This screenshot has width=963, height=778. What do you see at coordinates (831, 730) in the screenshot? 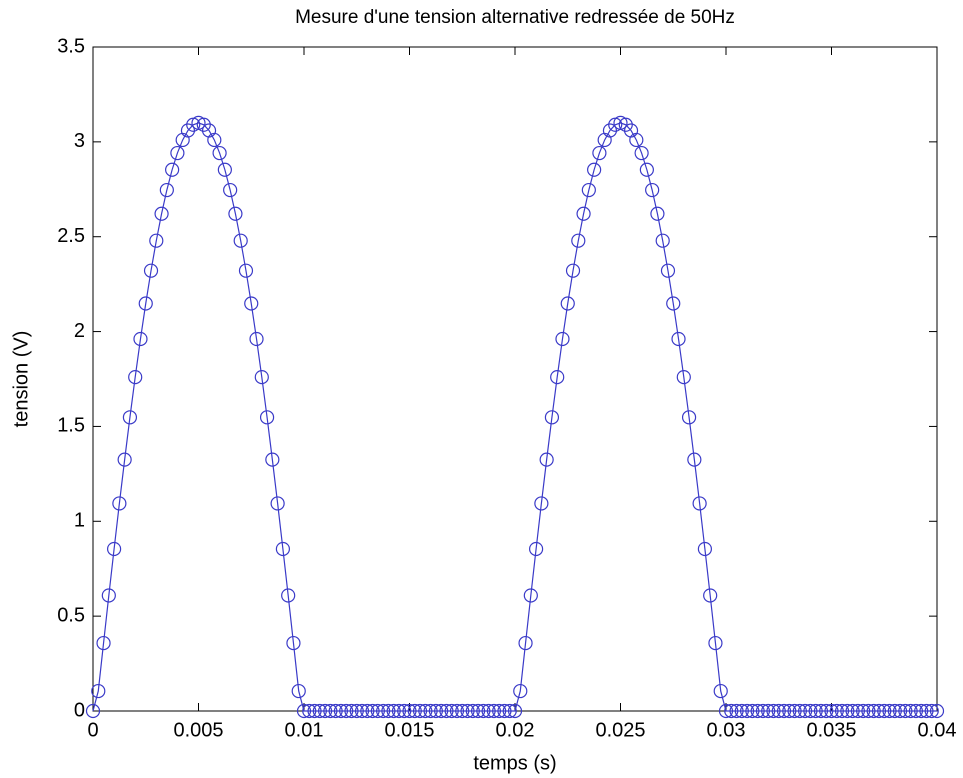
I see `x-tick-label: 0.035` at bounding box center [831, 730].